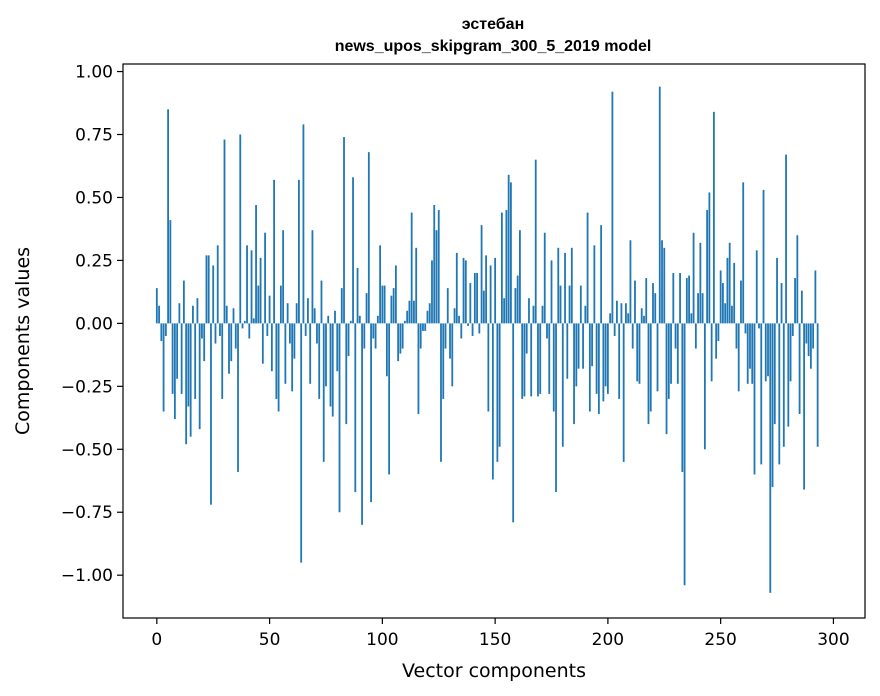 Image resolution: width=880 pixels, height=696 pixels. I want to click on chart-title: эстебан, so click(493, 24).